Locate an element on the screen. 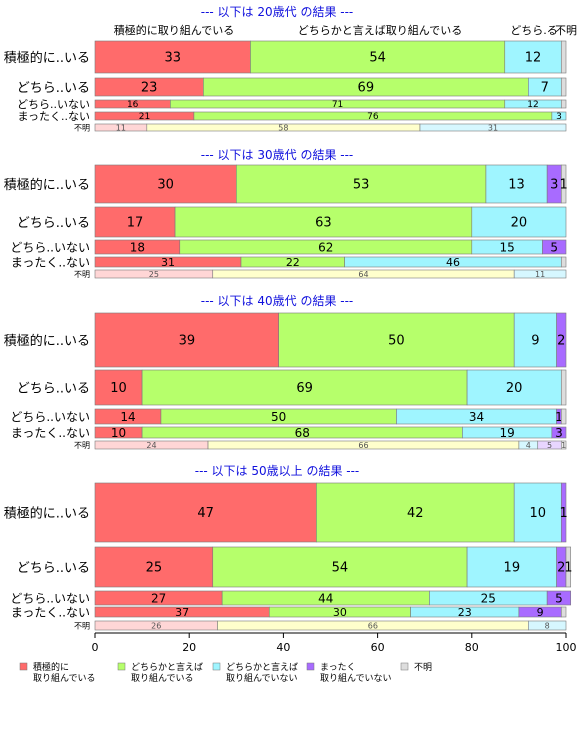 The height and width of the screenshot is (747, 580). data-label: 39 is located at coordinates (187, 341).